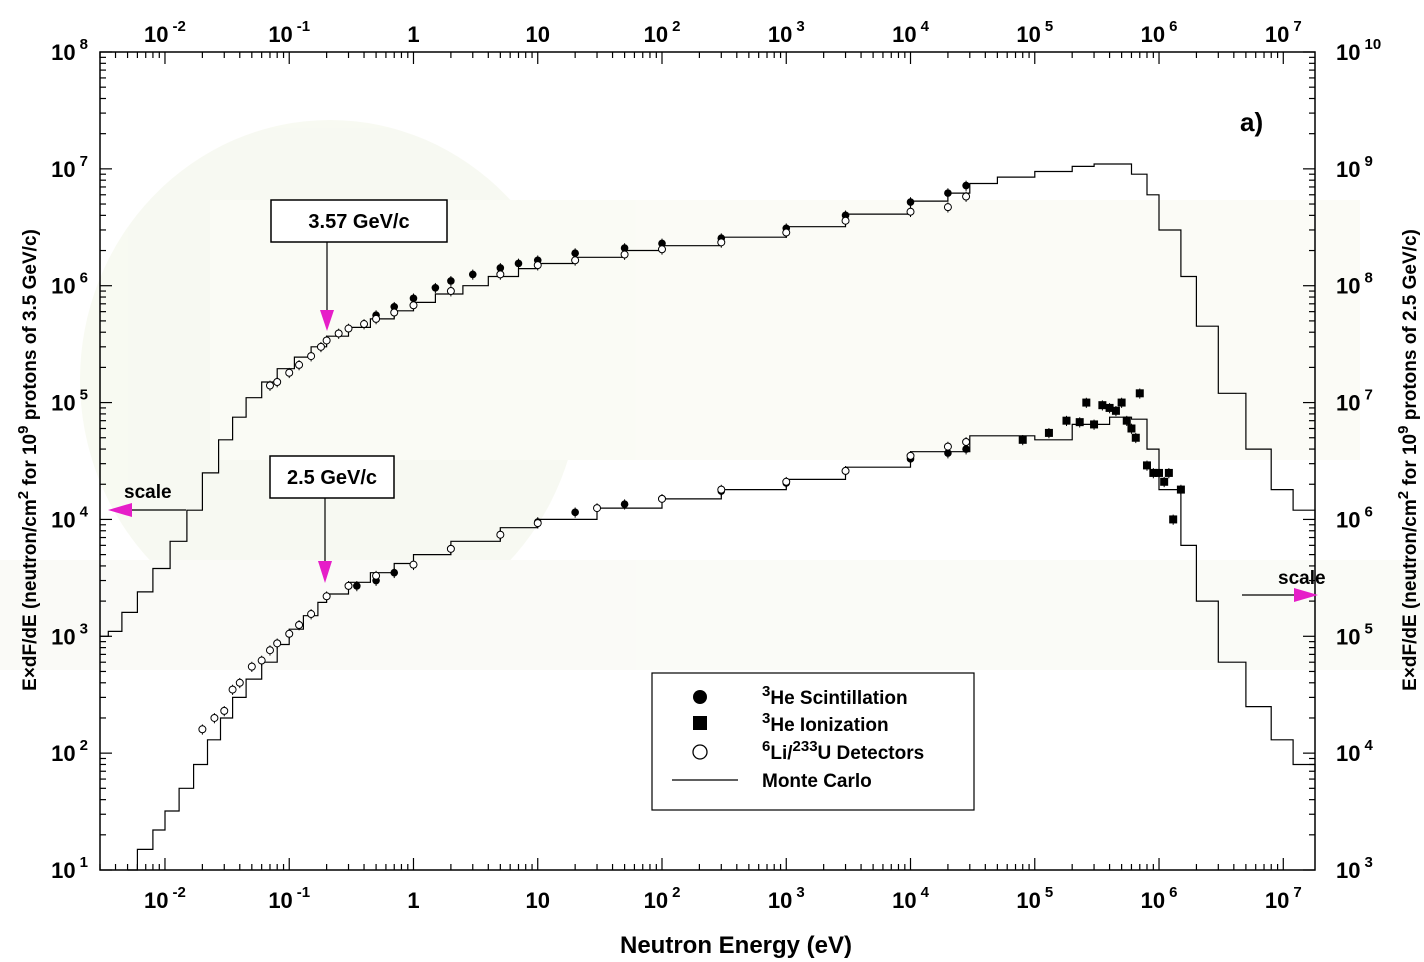  I want to click on x-tick-label-bottom: 10 3, so click(786, 898).